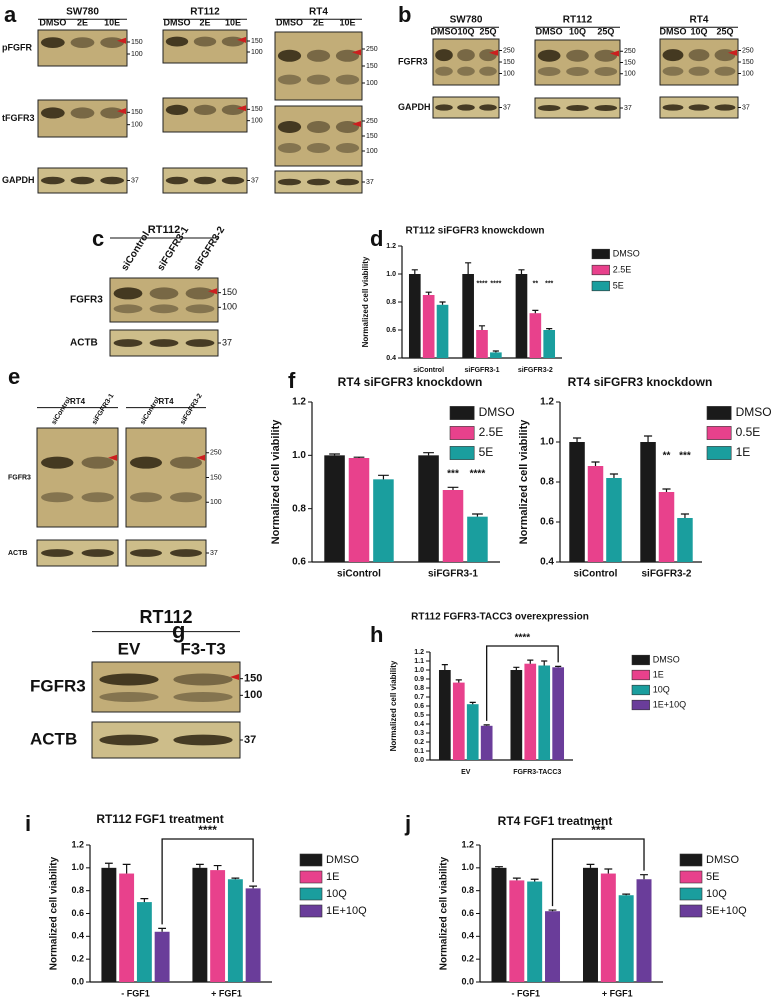 The width and height of the screenshot is (775, 999). I want to click on significance: ****, so click(478, 474).